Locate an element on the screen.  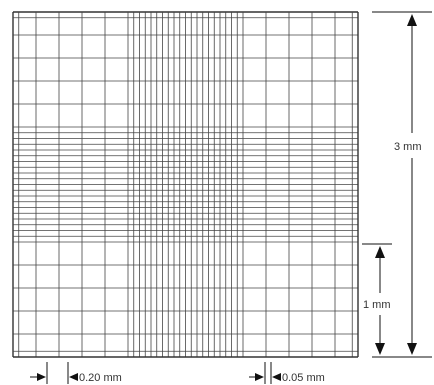
label-1mm: 1 mm is located at coordinates (377, 305).